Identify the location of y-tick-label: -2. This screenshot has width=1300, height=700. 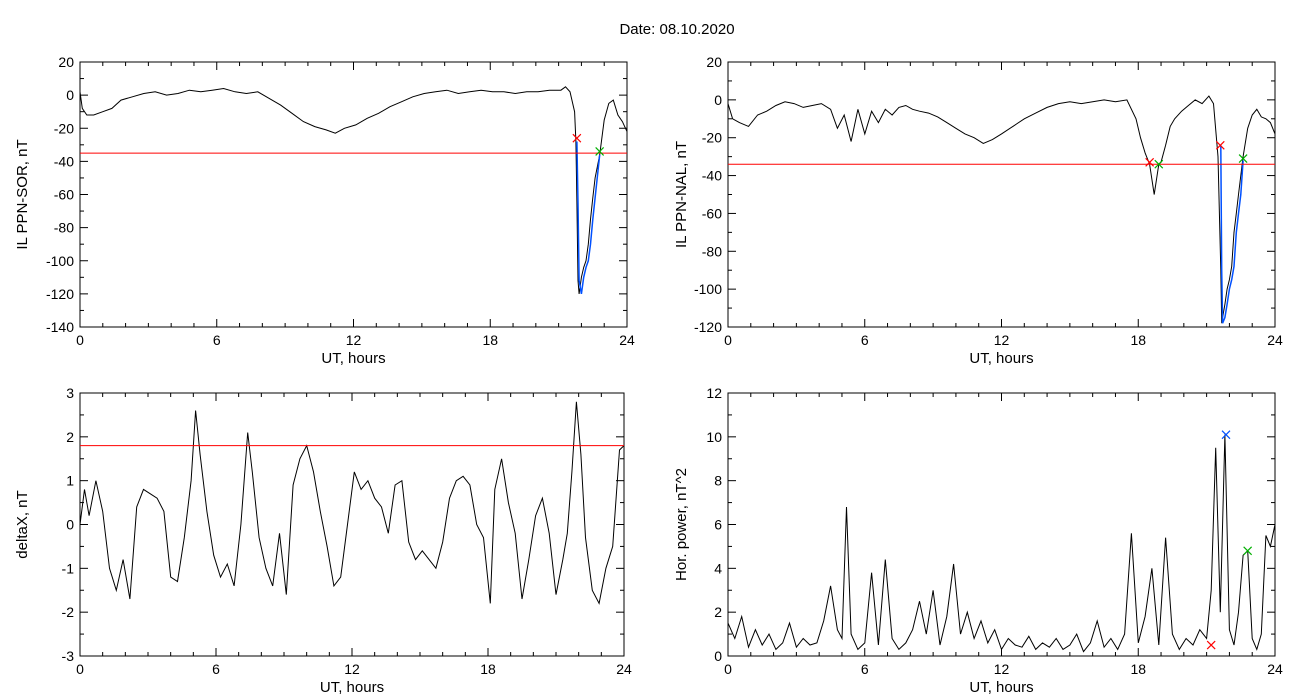
(68, 612).